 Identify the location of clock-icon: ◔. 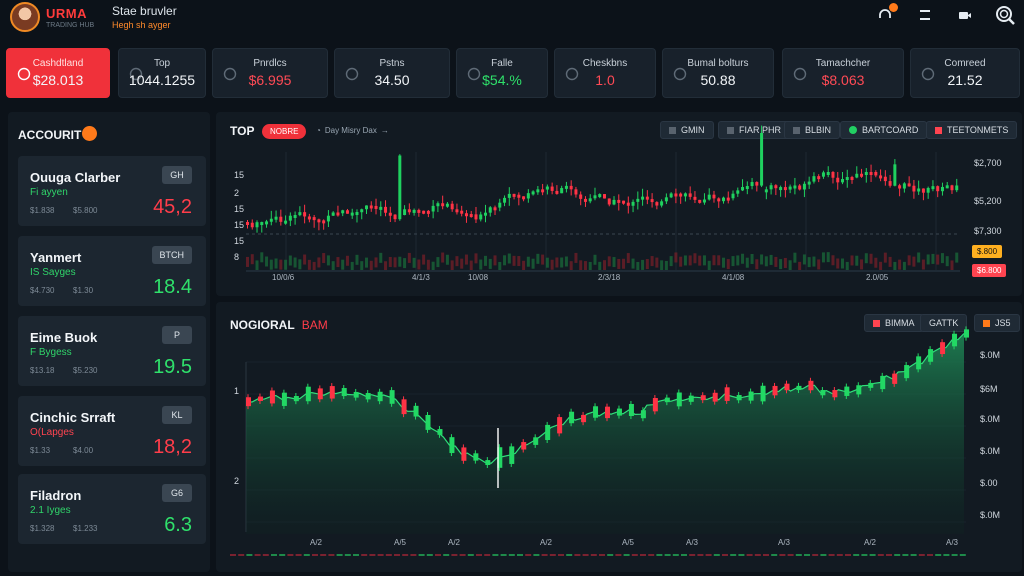
(318, 130).